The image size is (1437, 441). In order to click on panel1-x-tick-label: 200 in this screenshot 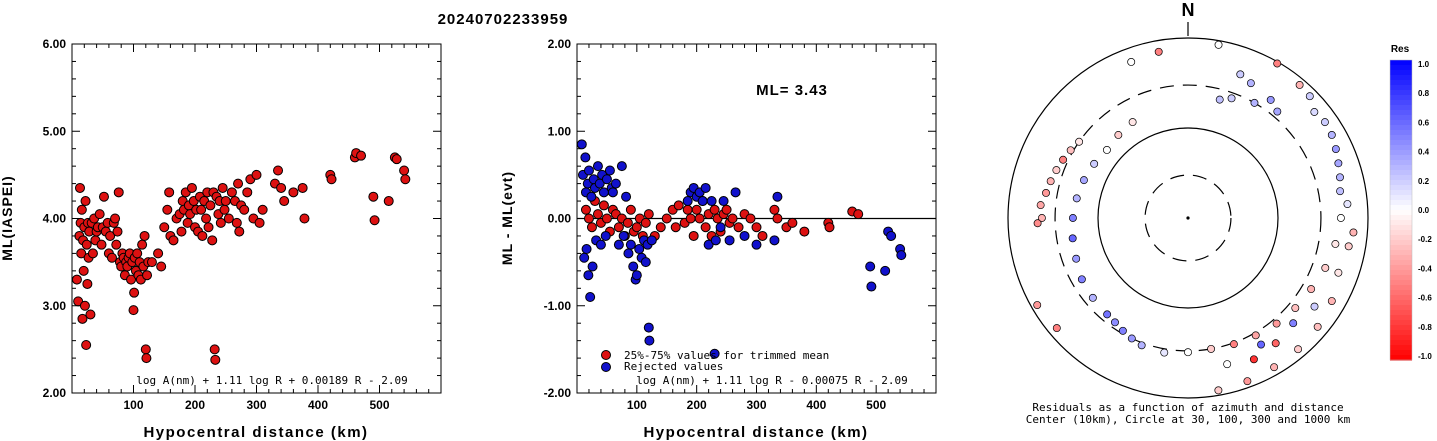, I will do `click(195, 405)`.